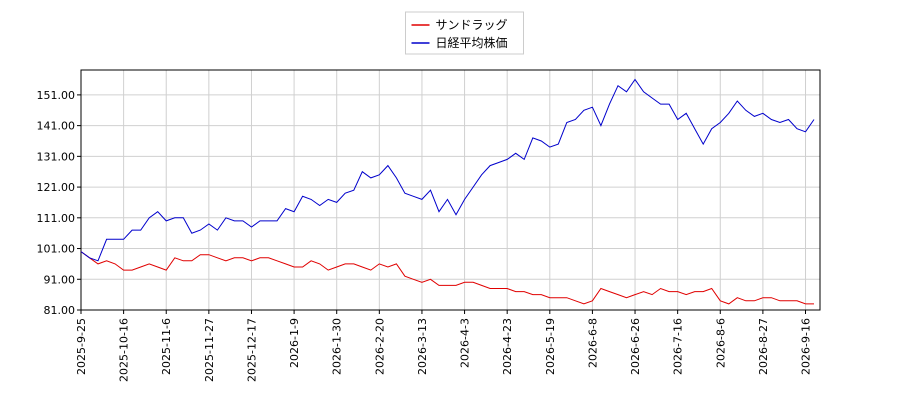 This screenshot has height=404, width=900. I want to click on series-line, so click(447, 278).